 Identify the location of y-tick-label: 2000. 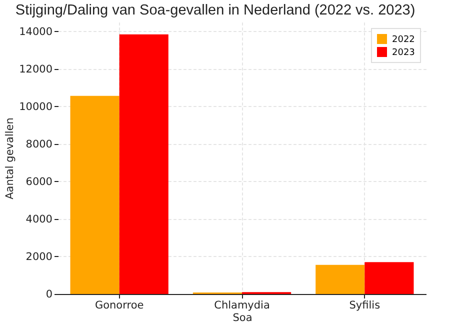
(39, 256).